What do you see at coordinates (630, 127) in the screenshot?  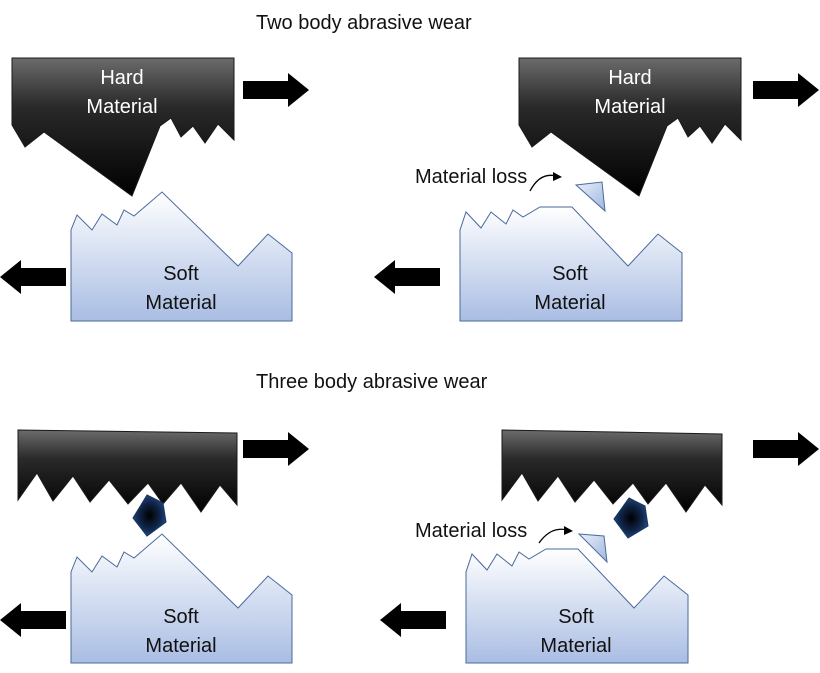 I see `two-body-right-hard-material: Hard Material` at bounding box center [630, 127].